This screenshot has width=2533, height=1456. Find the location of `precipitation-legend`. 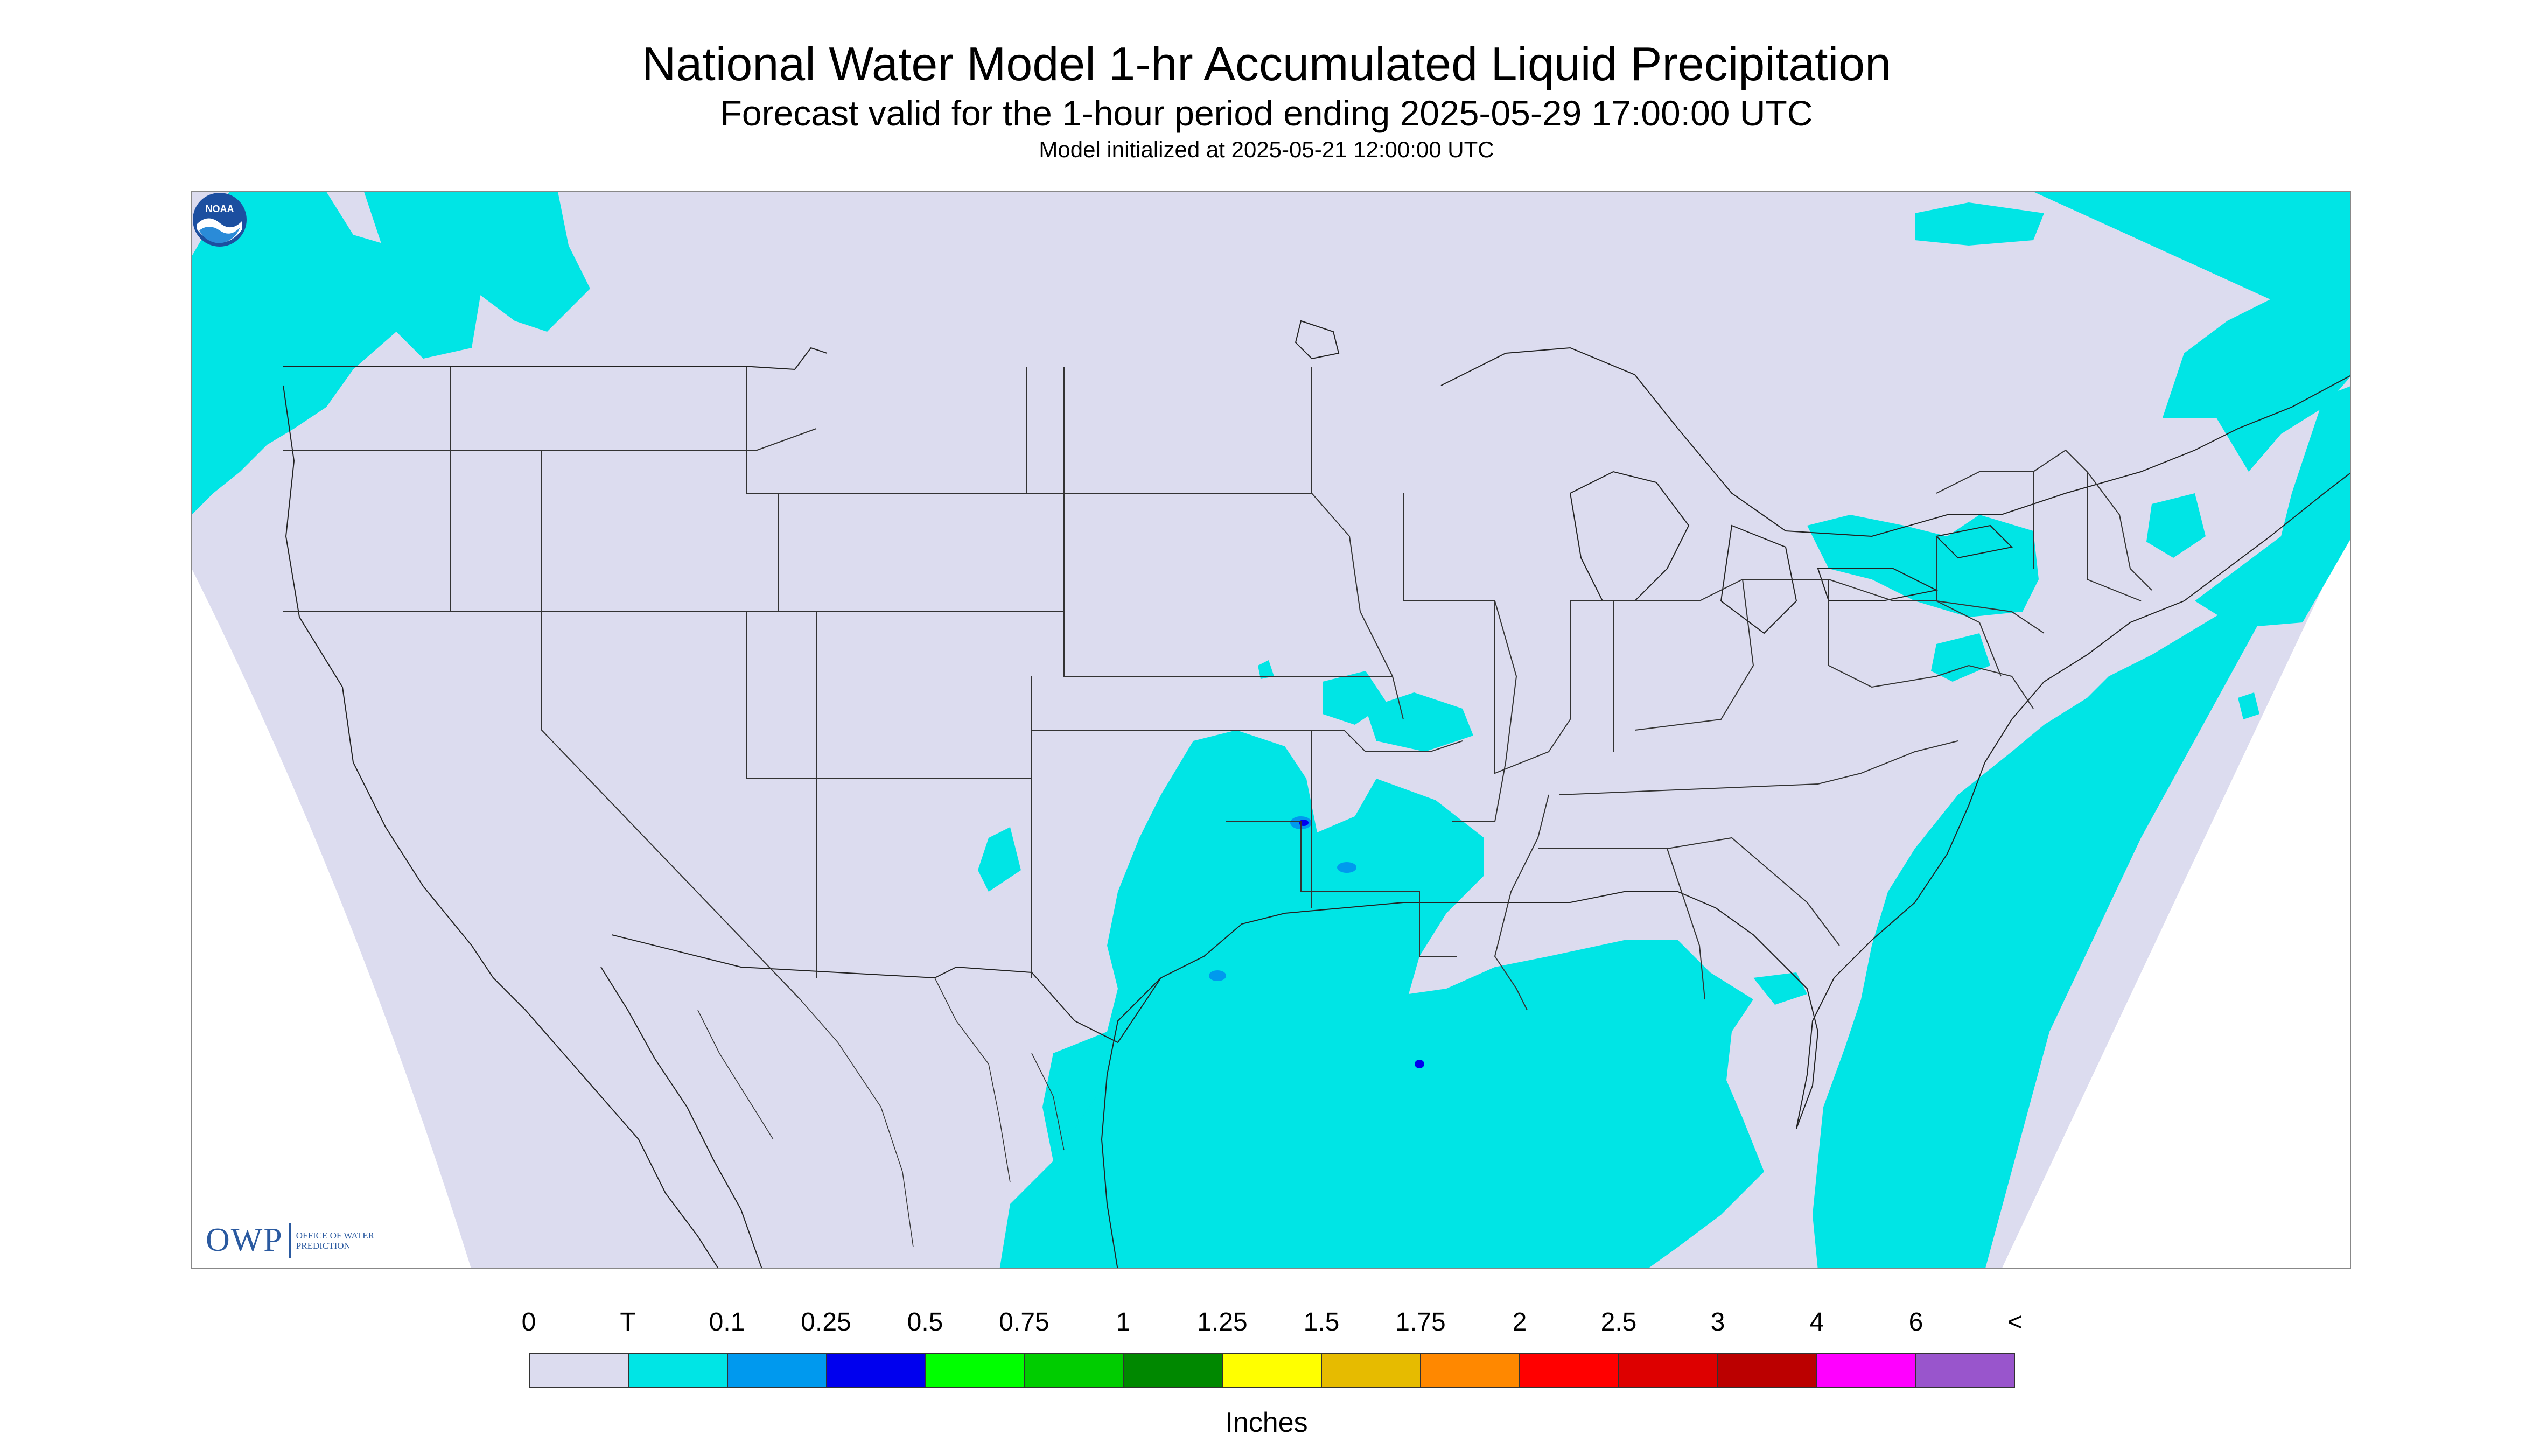

precipitation-legend is located at coordinates (1272, 1370).